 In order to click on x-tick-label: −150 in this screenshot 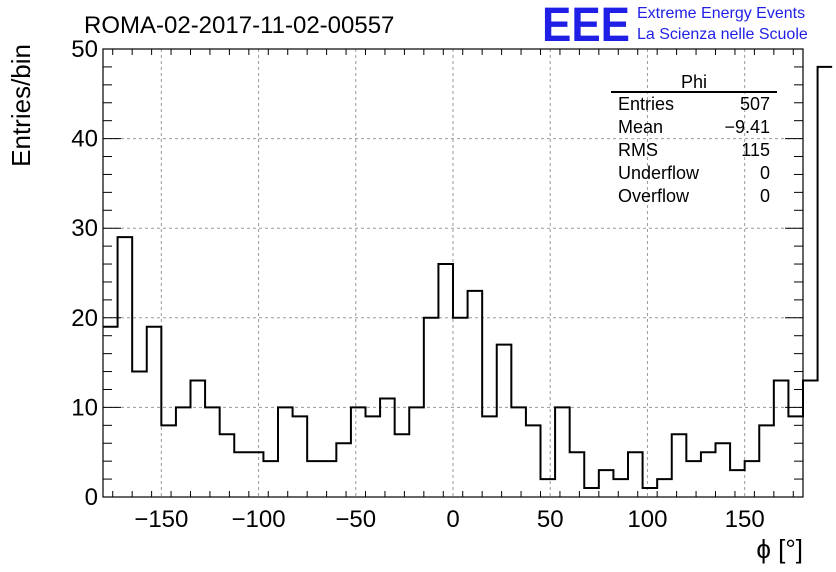, I will do `click(161, 519)`.